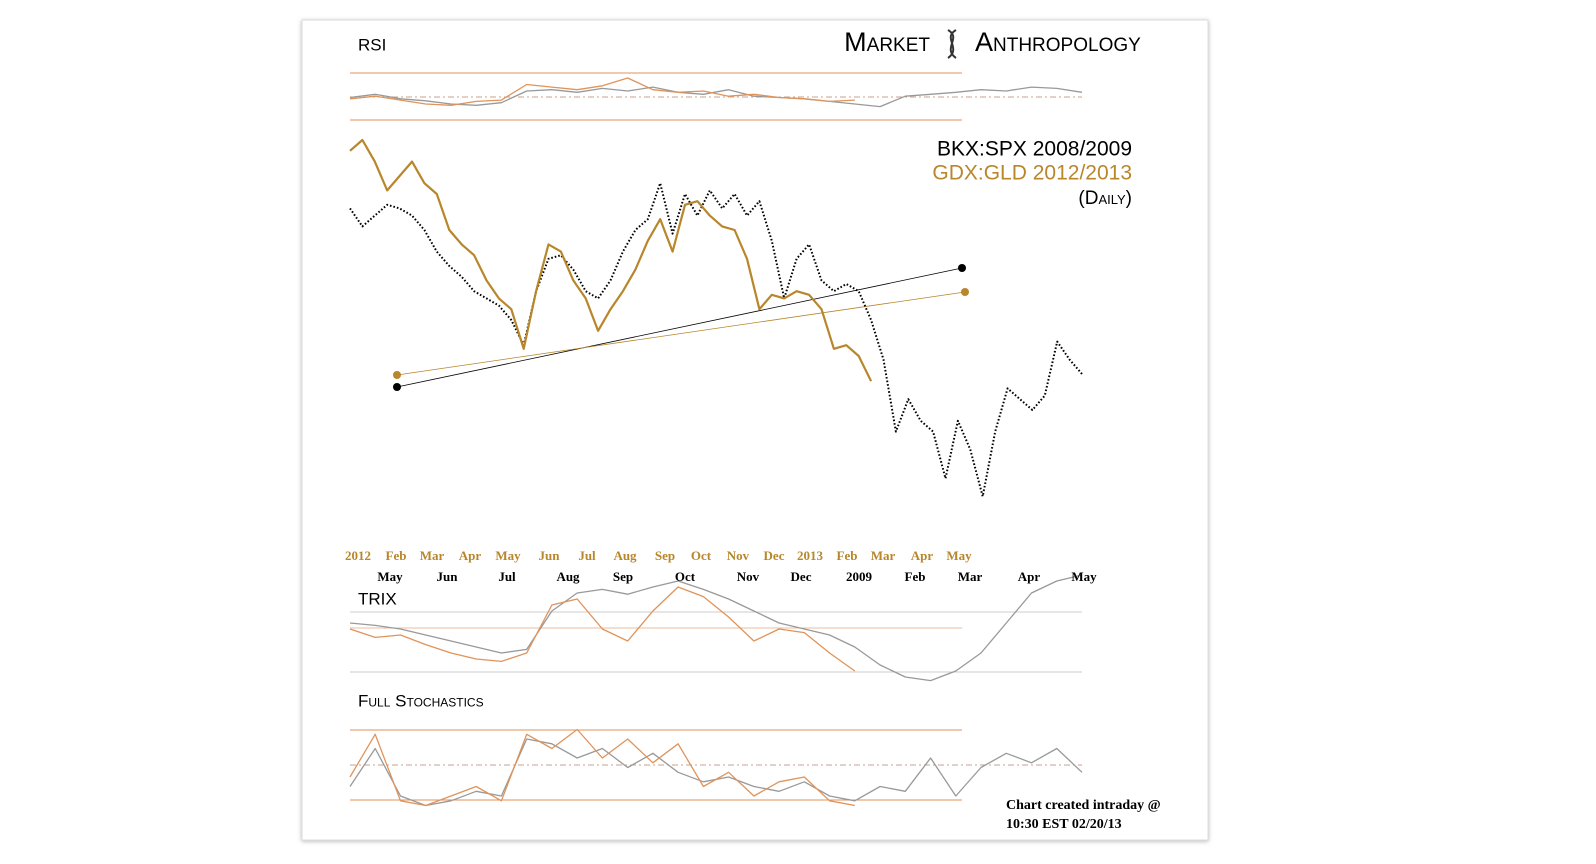 The height and width of the screenshot is (864, 1596). I want to click on legend-entry: GDX:GLD 2012/2013, so click(1032, 173).